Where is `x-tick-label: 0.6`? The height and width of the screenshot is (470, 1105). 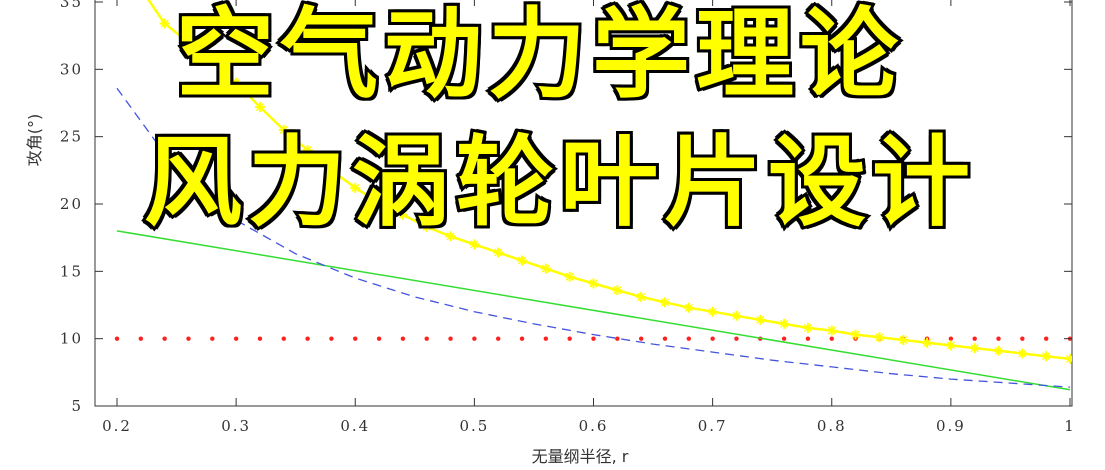 x-tick-label: 0.6 is located at coordinates (594, 426).